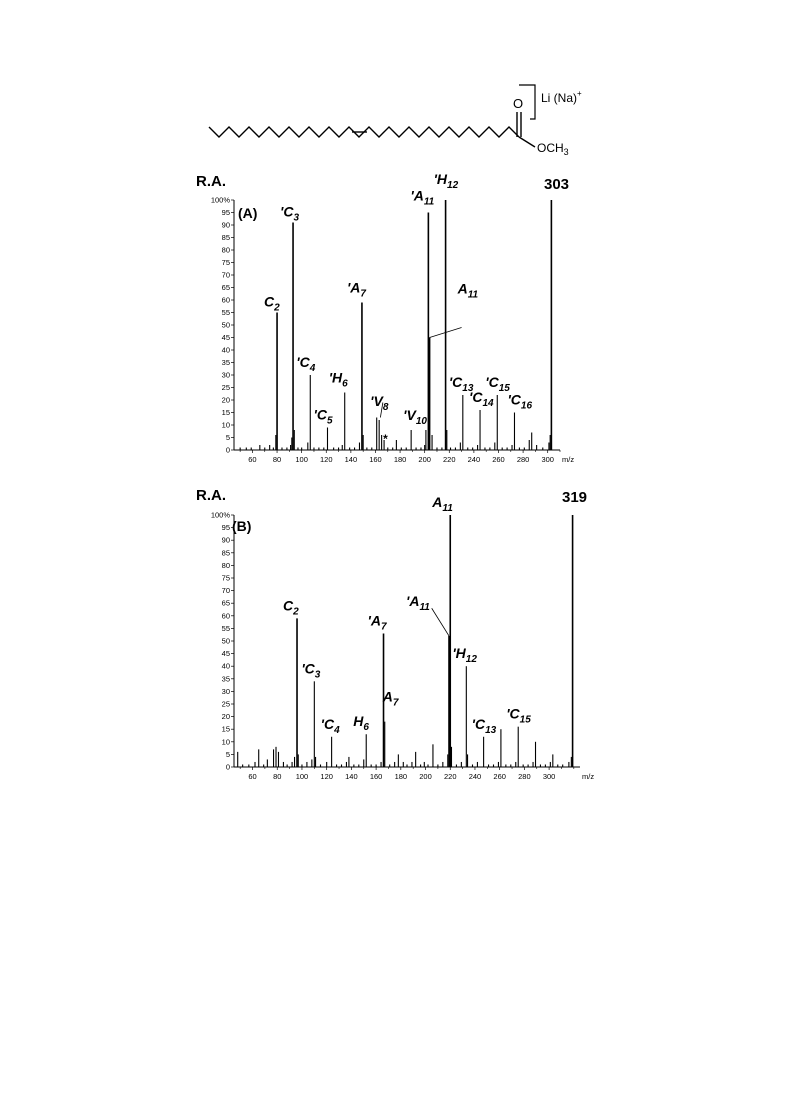  Describe the element at coordinates (226, 237) in the screenshot. I see `y-tick-label: 85` at that location.